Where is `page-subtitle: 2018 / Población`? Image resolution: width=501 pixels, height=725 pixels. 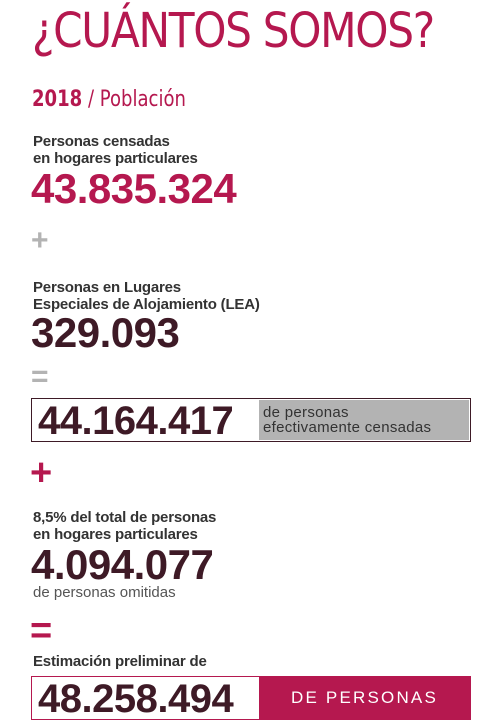 page-subtitle: 2018 / Población is located at coordinates (109, 100).